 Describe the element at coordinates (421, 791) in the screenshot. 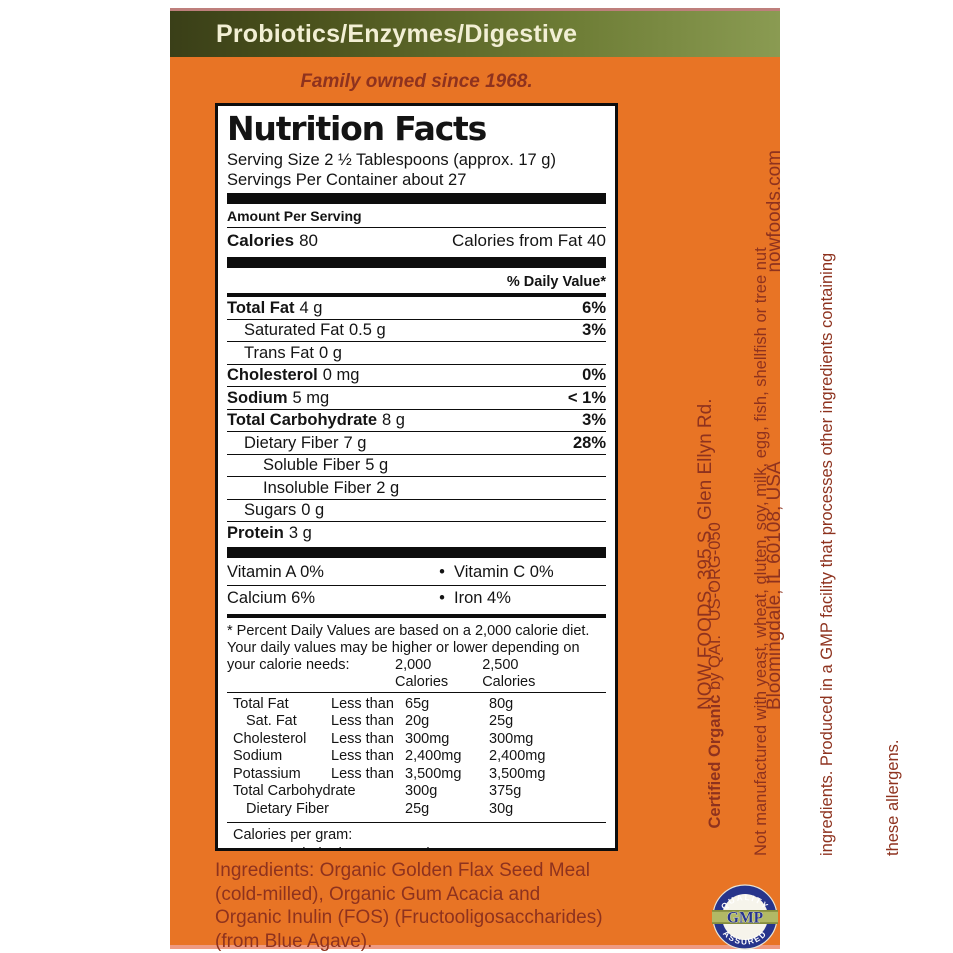

I see `ref-2000: 300g` at that location.